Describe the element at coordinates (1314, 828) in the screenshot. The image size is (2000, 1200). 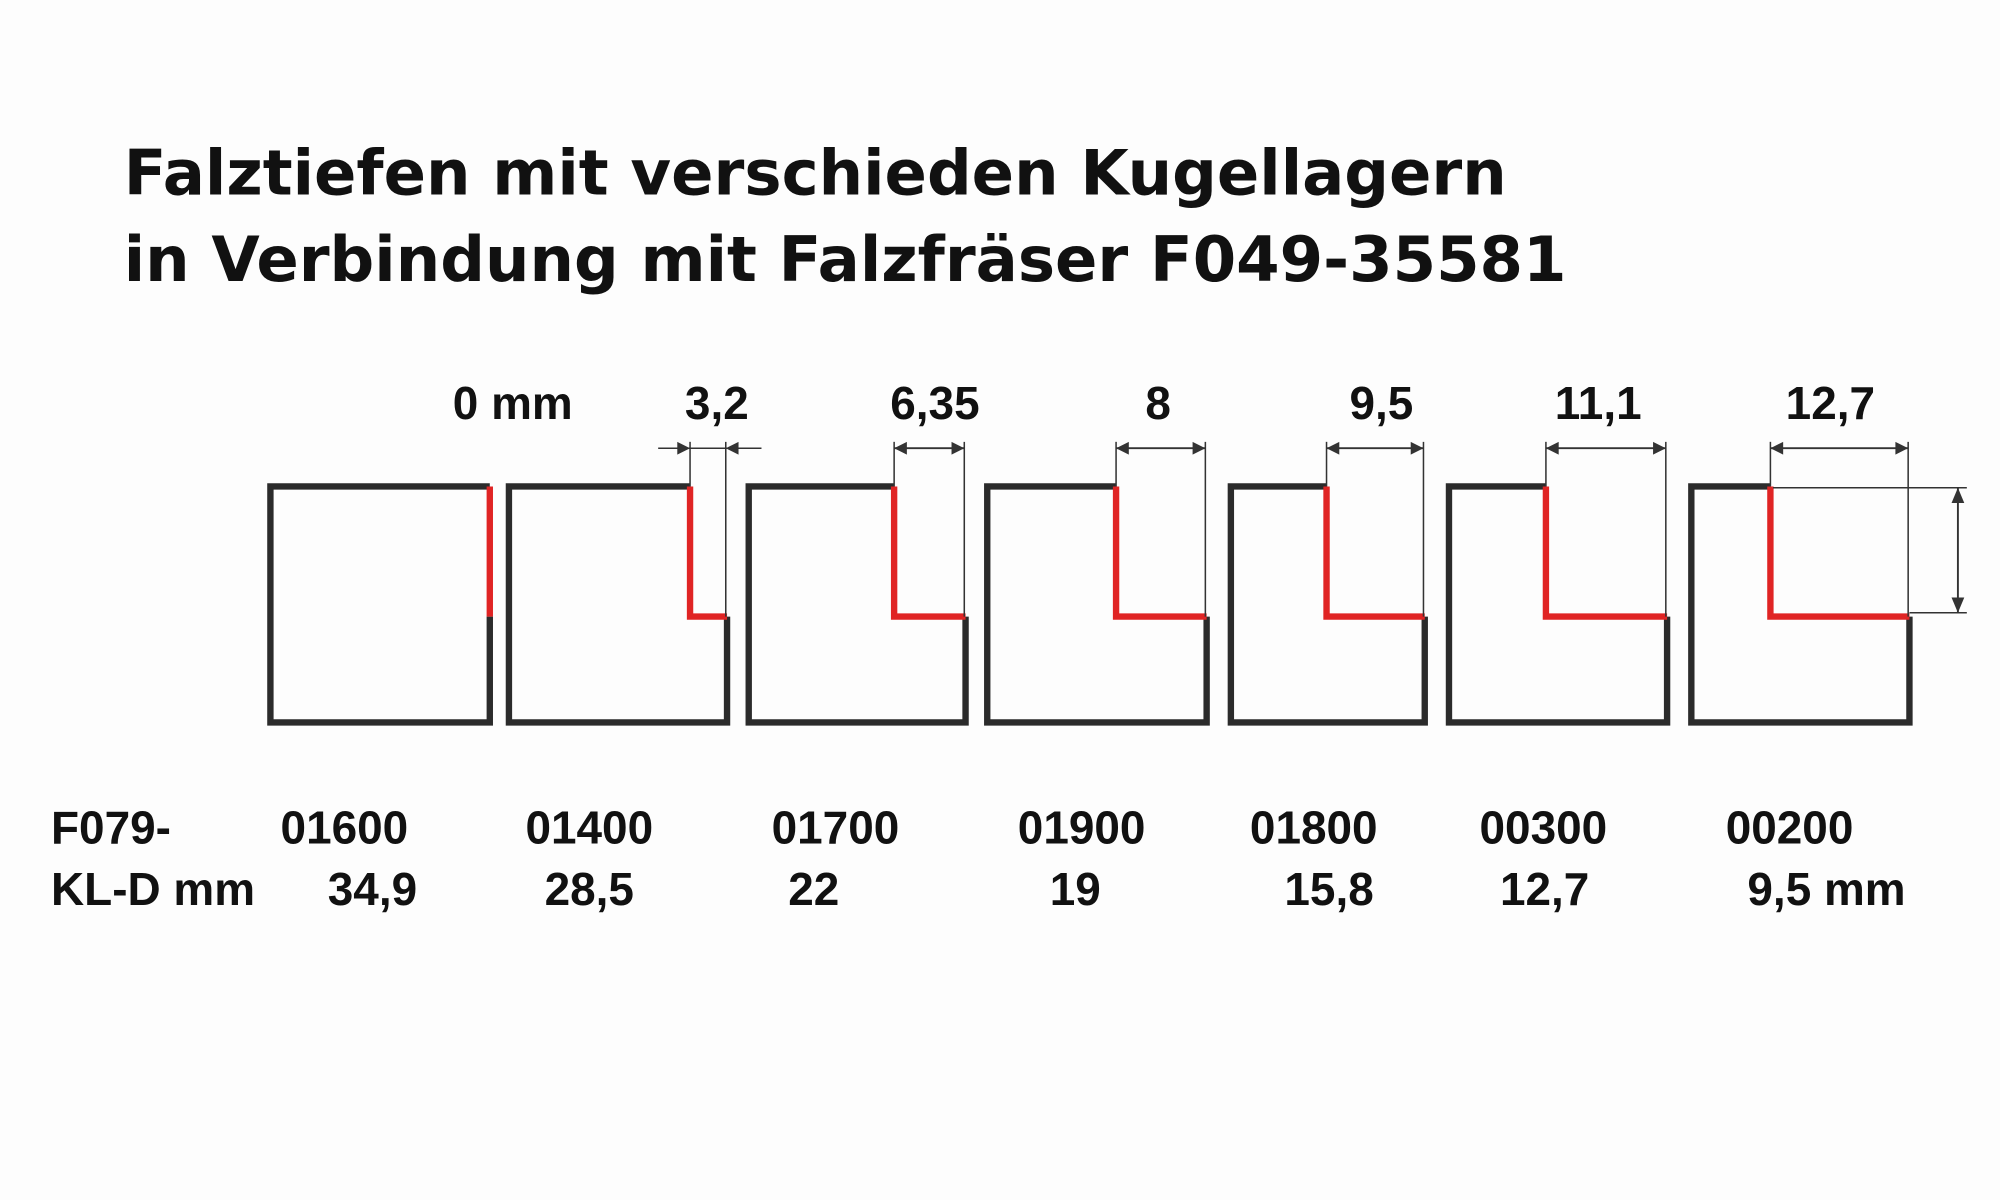
I see `code-value: 01800` at that location.